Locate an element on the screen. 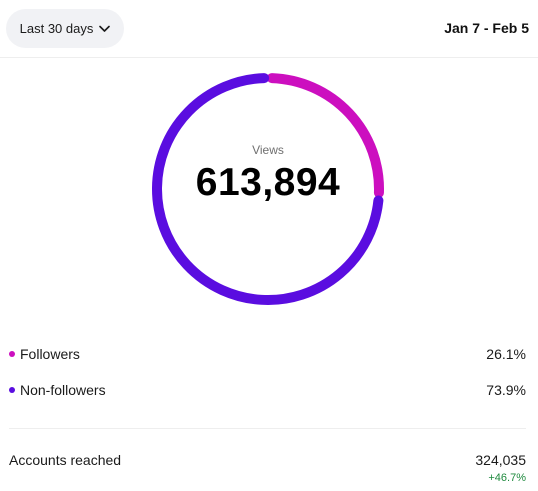  section-divider is located at coordinates (267, 428).